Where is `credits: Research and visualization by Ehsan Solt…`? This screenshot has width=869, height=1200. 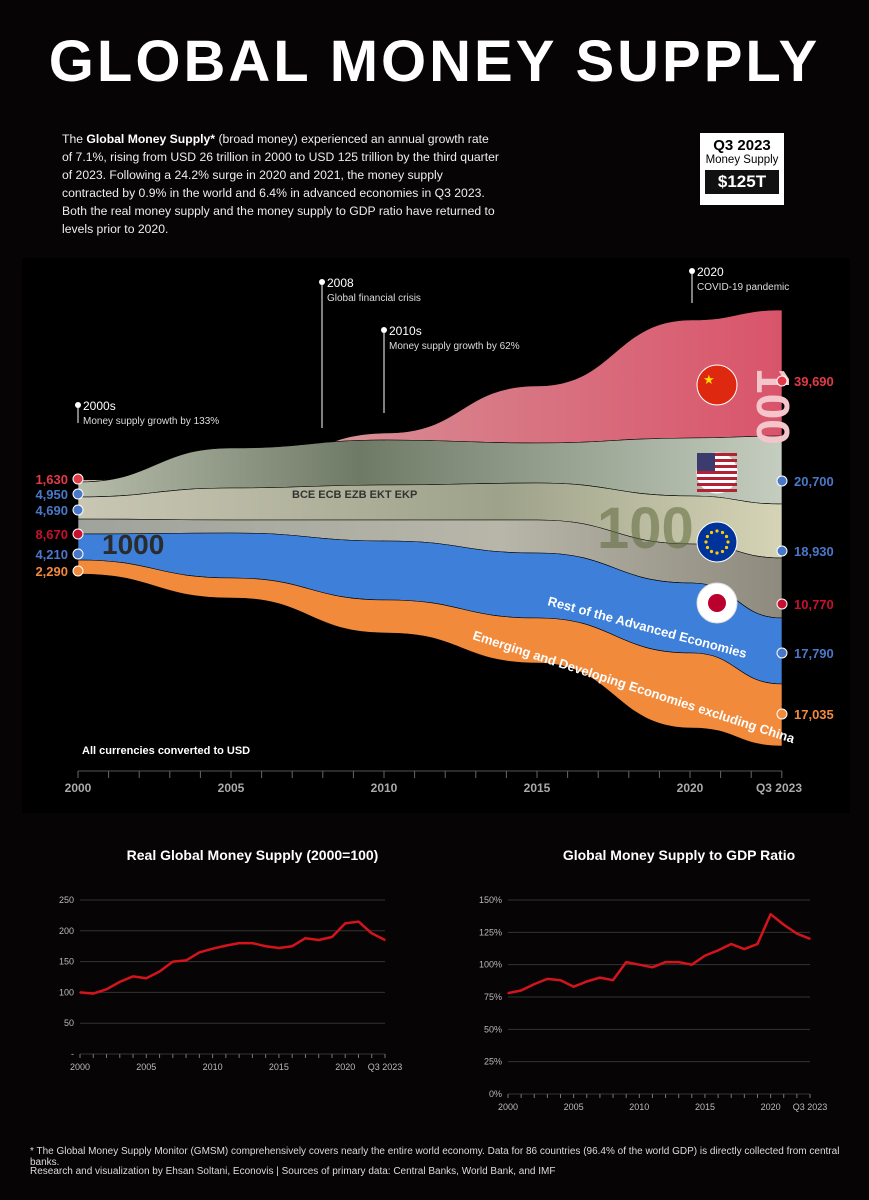 credits: Research and visualization by Ehsan Solt… is located at coordinates (293, 1171).